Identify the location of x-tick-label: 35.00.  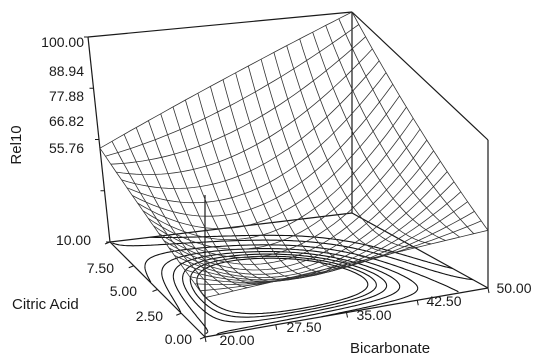
(373, 315).